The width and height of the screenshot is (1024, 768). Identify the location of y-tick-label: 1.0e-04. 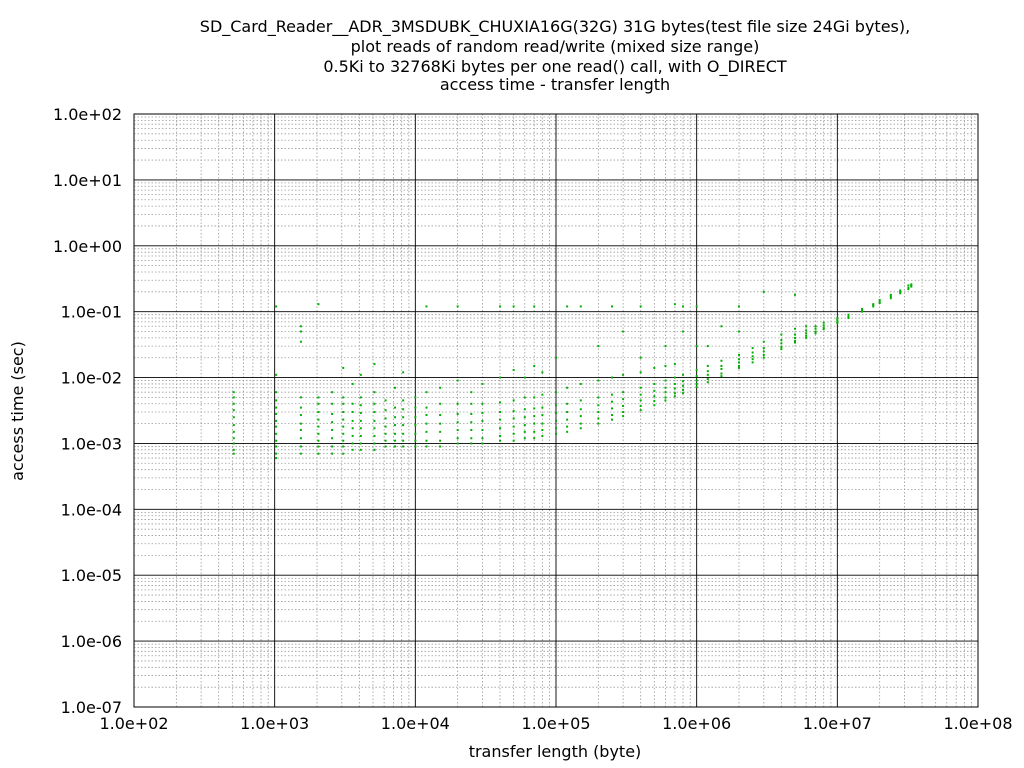
(91, 509).